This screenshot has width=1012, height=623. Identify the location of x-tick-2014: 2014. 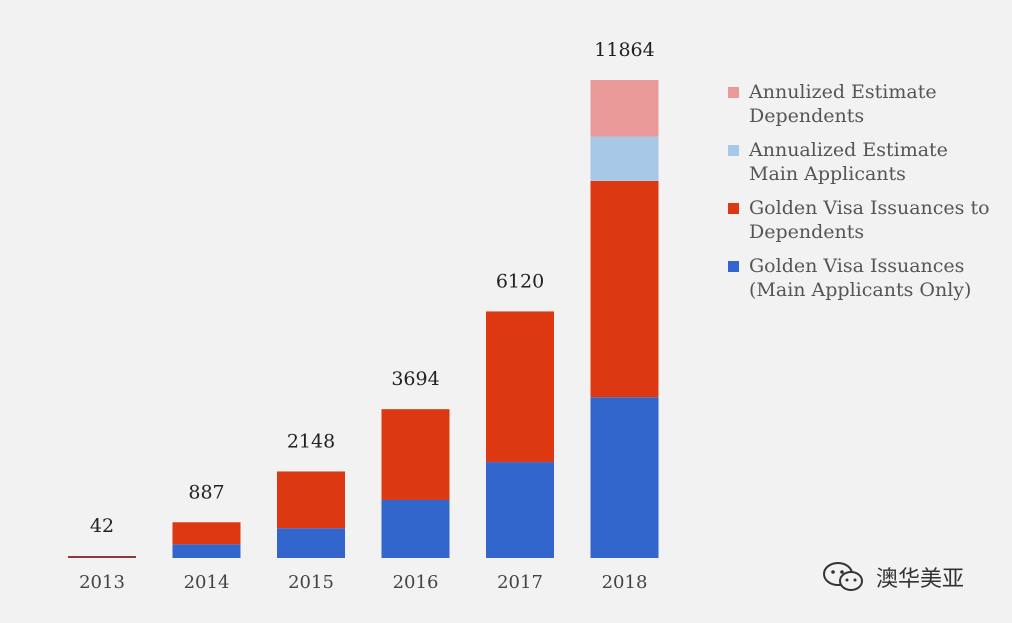
(207, 582).